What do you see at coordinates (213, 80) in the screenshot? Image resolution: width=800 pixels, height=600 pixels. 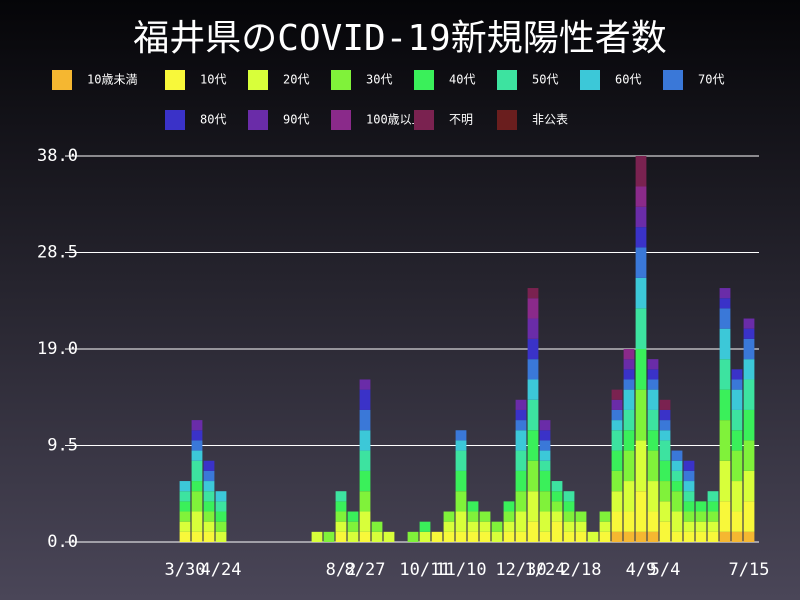 I see `legend-label: 10代` at bounding box center [213, 80].